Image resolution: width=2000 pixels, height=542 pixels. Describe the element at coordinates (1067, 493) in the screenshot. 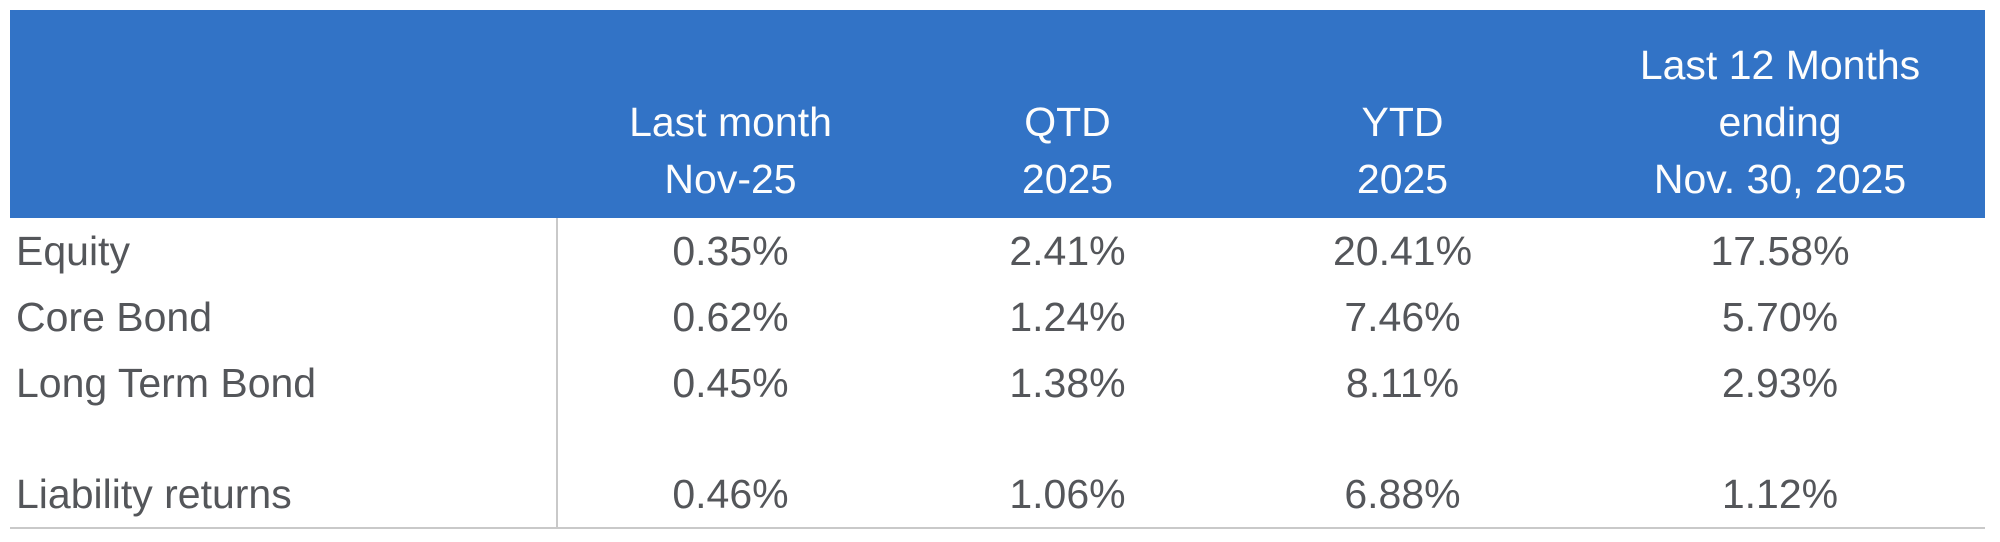

I see `cell-qtd: 1.06%` at that location.